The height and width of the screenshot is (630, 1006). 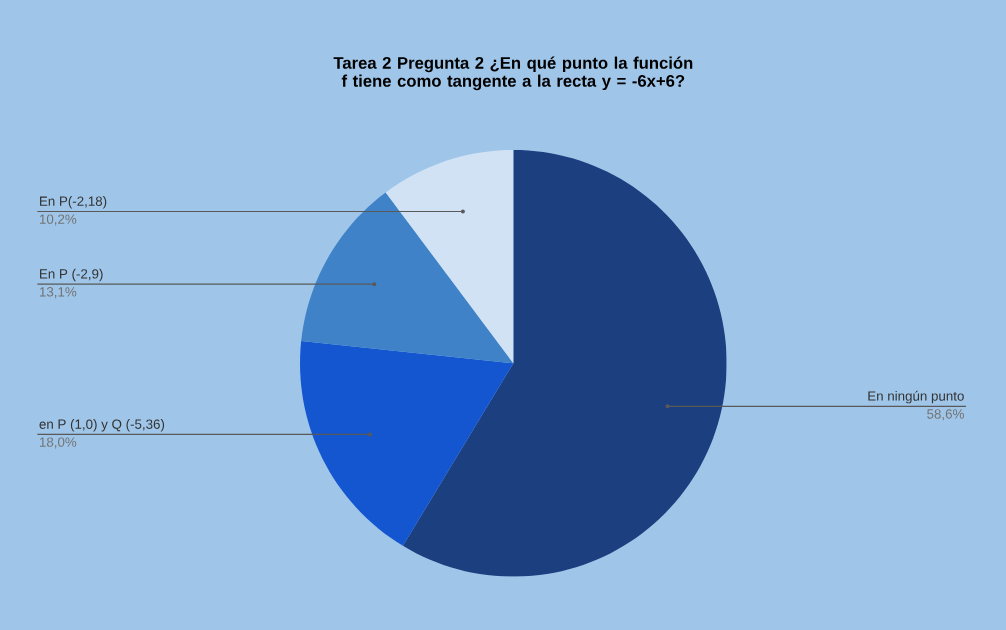 I want to click on slice-label: En P (-2,9), so click(x=71, y=275).